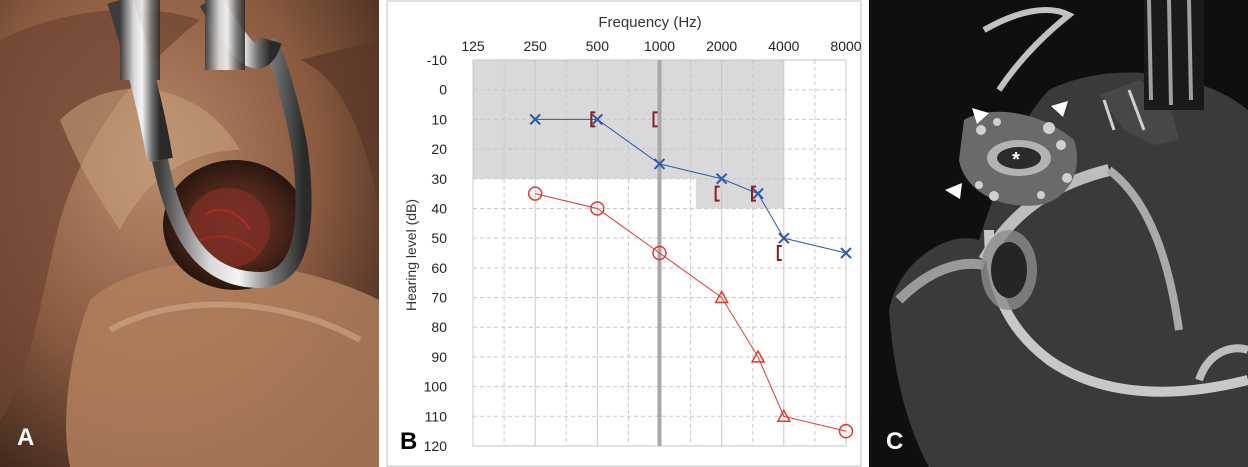 The image size is (1248, 467). Describe the element at coordinates (598, 46) in the screenshot. I see `x-tick-label: 500` at that location.